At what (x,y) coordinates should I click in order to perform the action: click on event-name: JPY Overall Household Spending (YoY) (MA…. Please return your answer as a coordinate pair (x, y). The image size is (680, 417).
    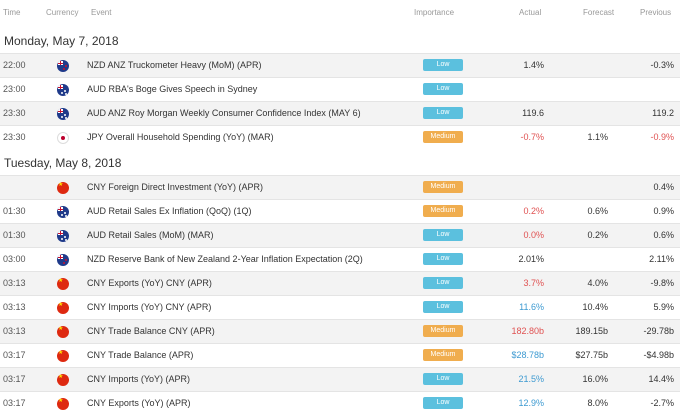
    Looking at the image, I should click on (180, 137).